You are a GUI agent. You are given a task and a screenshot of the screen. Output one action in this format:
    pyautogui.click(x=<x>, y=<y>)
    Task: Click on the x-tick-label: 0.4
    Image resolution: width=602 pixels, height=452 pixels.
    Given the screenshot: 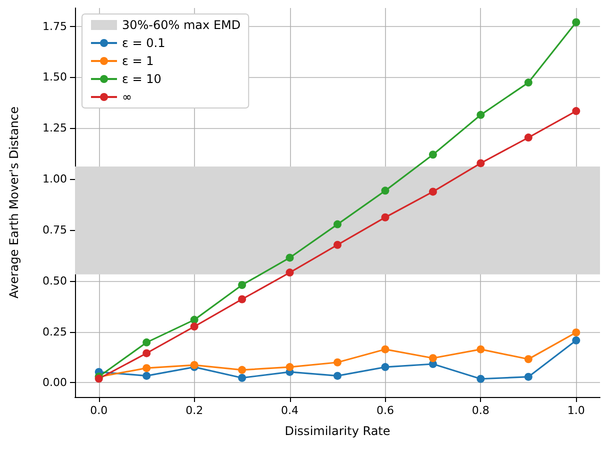 What is the action you would take?
    pyautogui.click(x=290, y=410)
    